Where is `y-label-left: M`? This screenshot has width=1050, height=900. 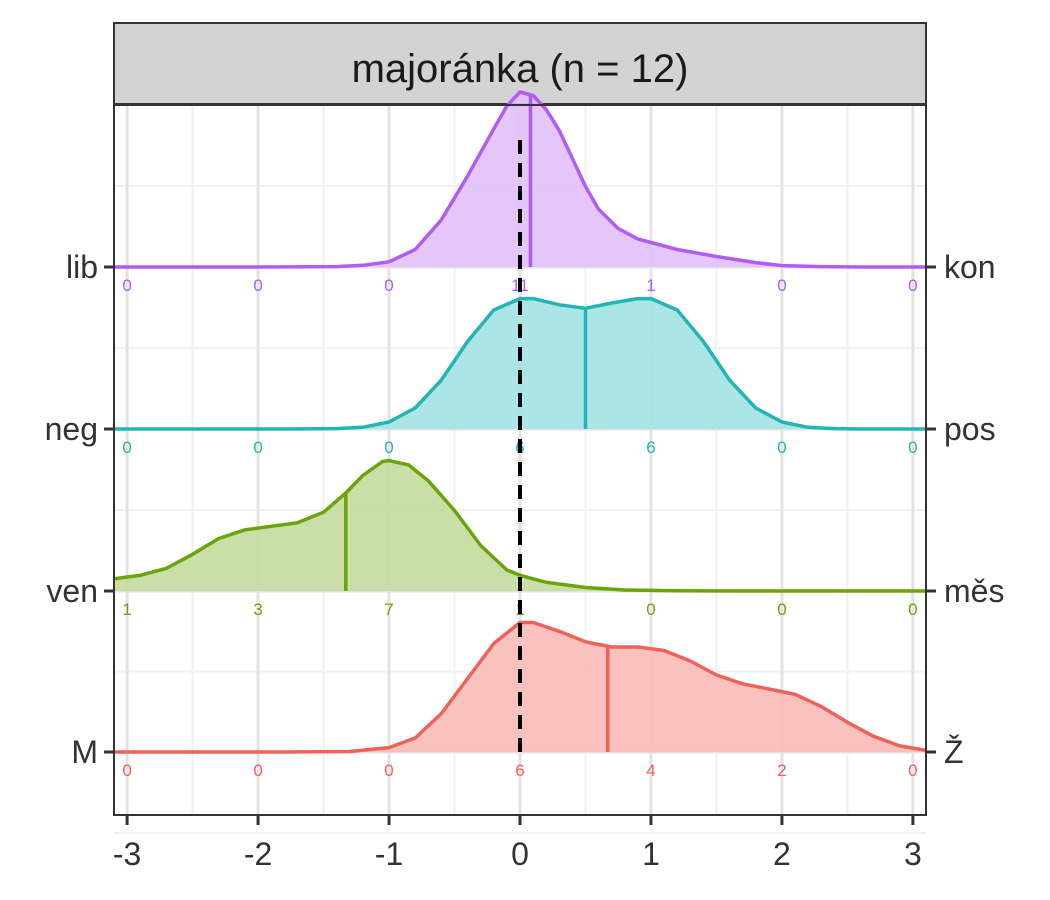
y-label-left: M is located at coordinates (84, 752).